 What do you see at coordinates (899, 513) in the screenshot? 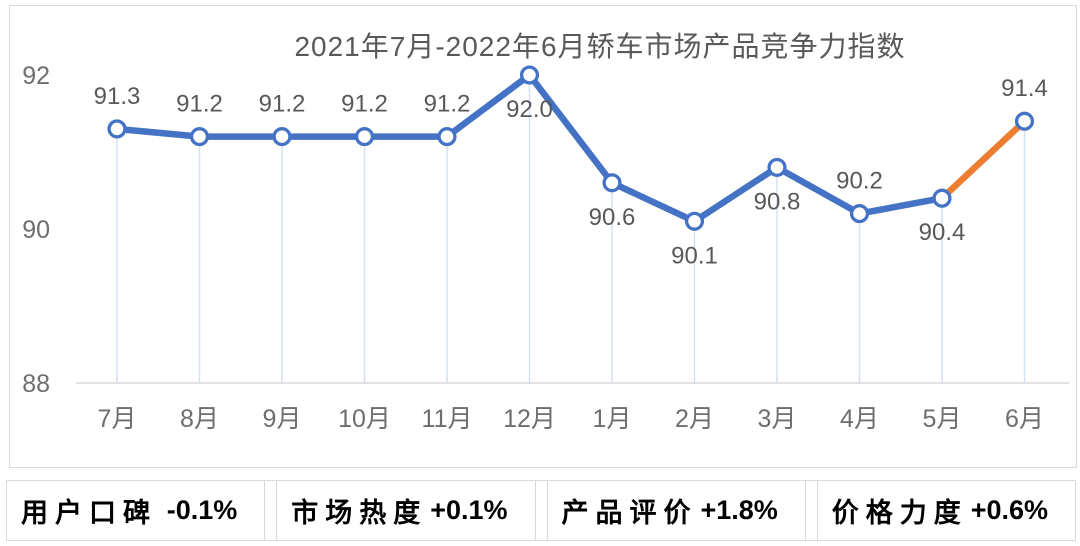
I see `stat-label: 价格力度` at bounding box center [899, 513].